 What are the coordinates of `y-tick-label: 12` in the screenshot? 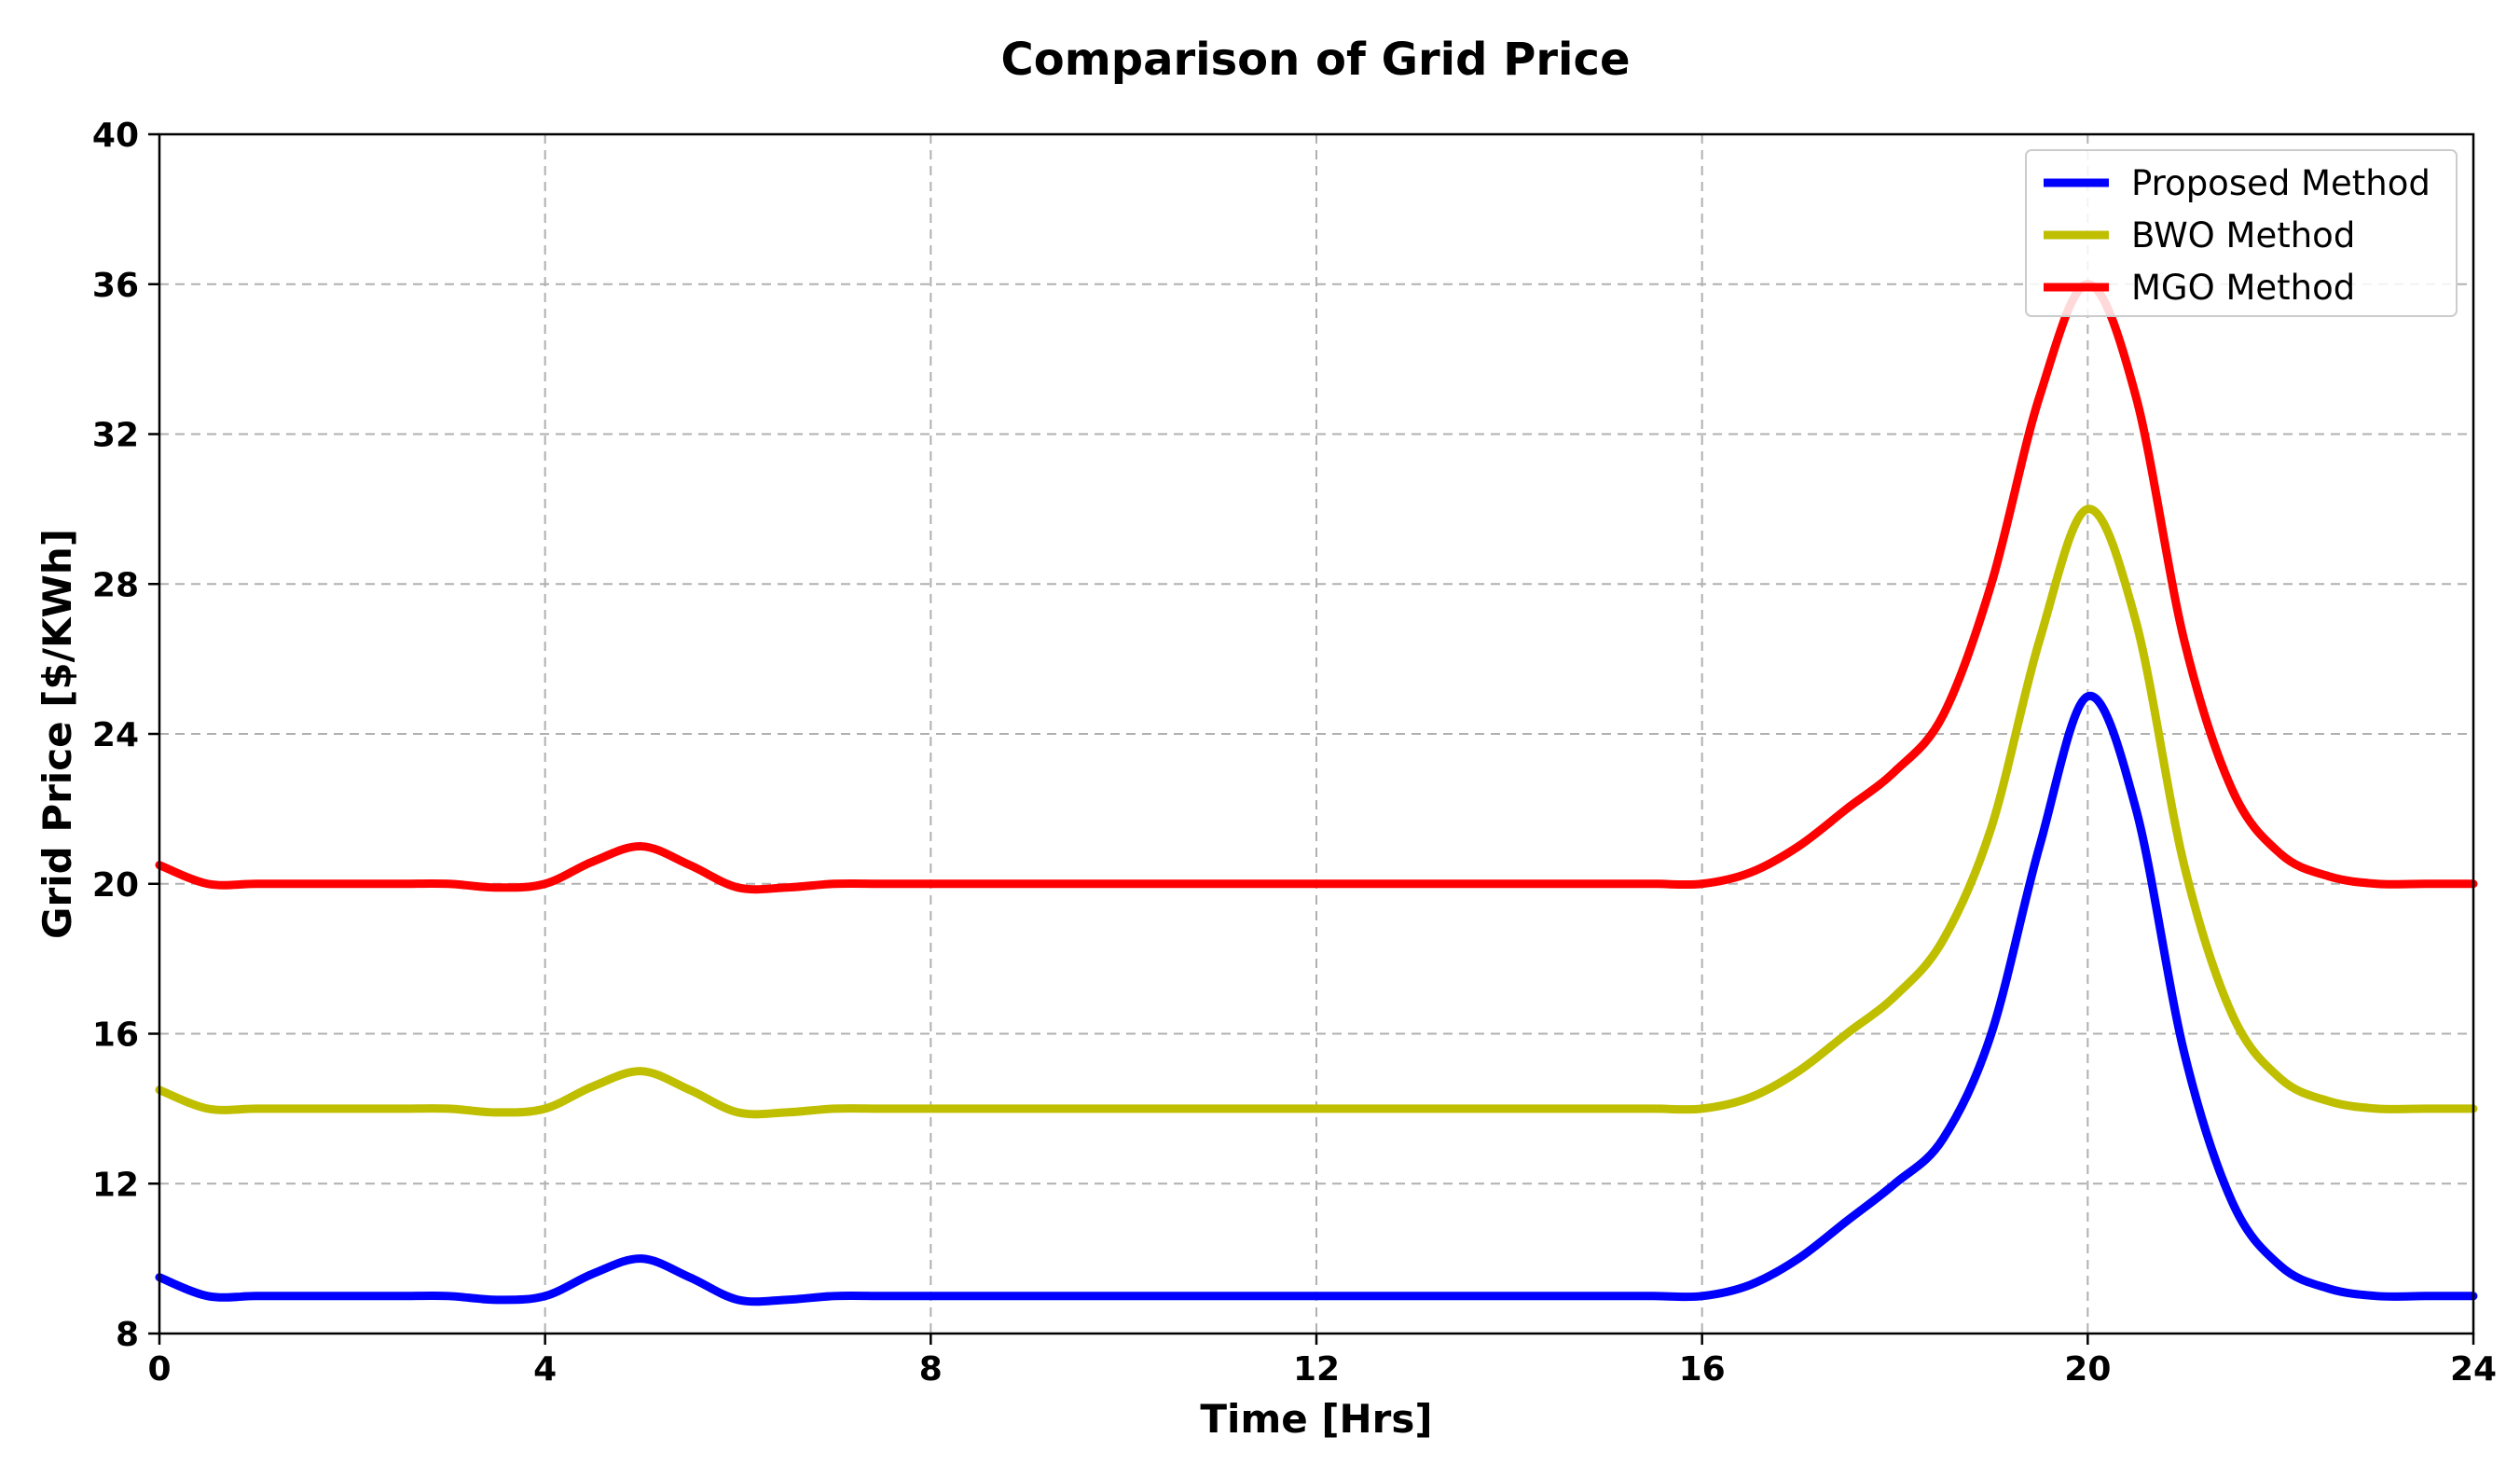 It's located at (115, 1185).